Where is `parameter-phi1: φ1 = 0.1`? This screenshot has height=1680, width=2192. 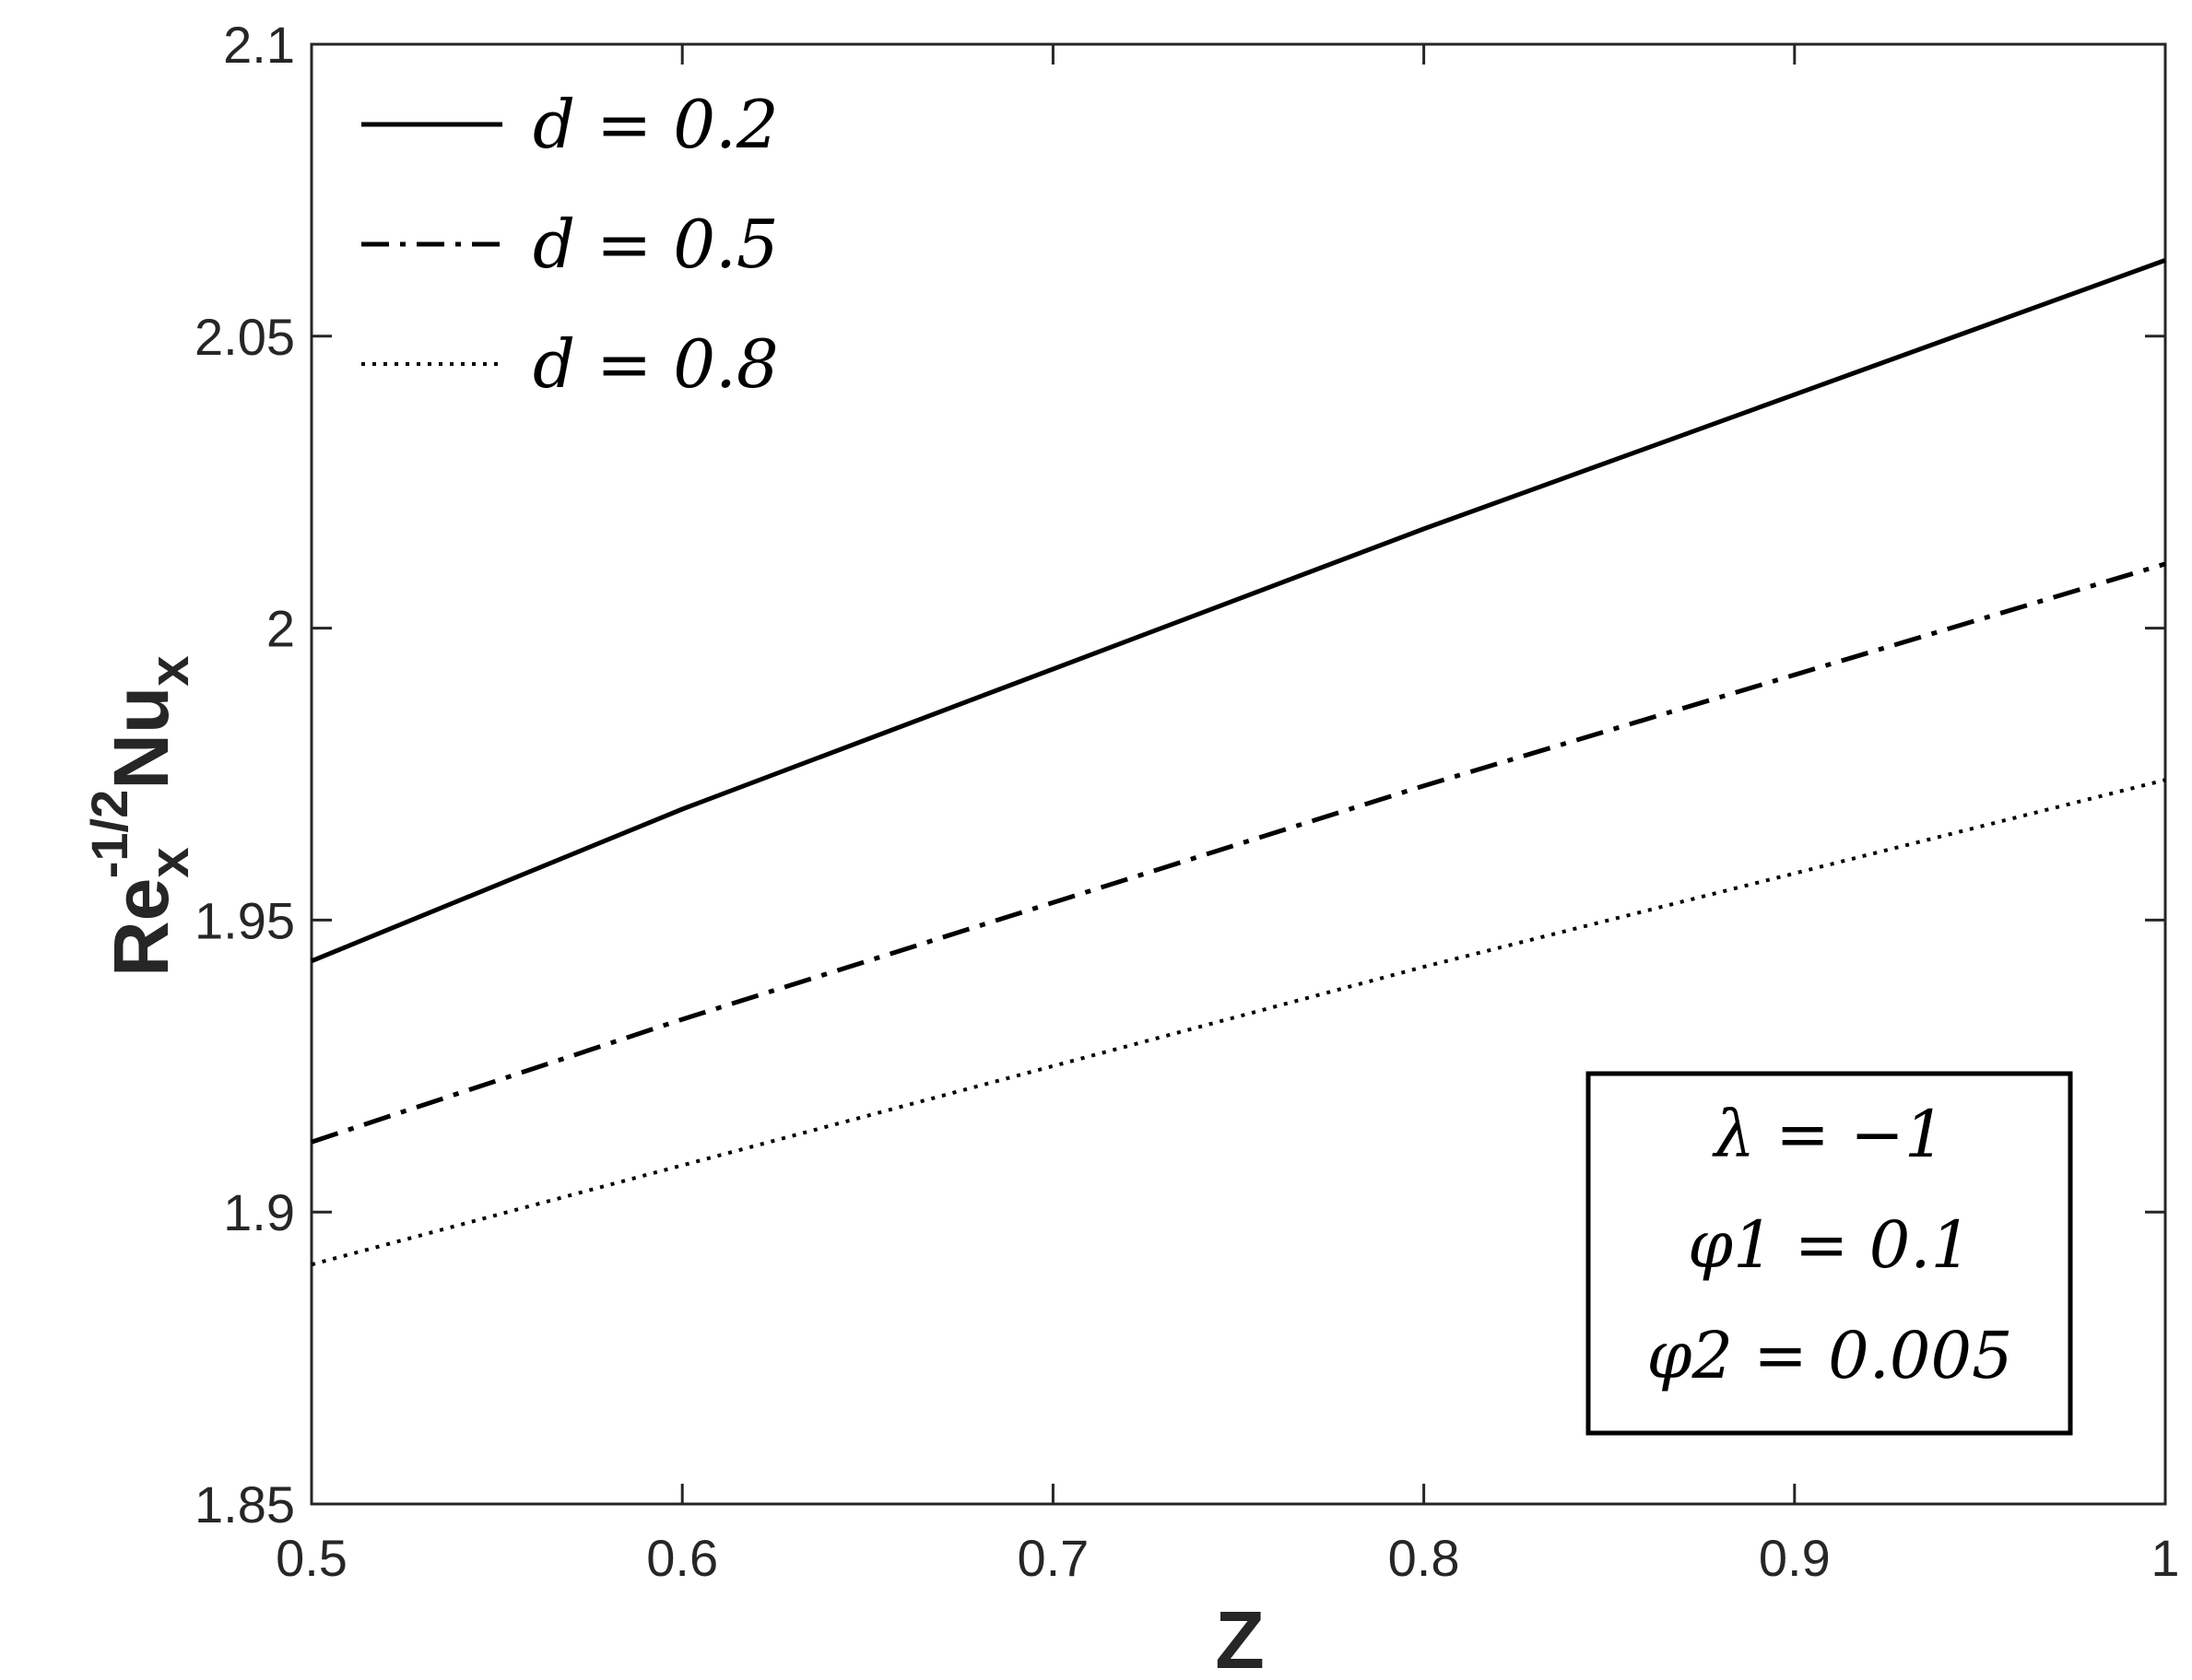
parameter-phi1: φ1 = 0.1 is located at coordinates (1830, 1245).